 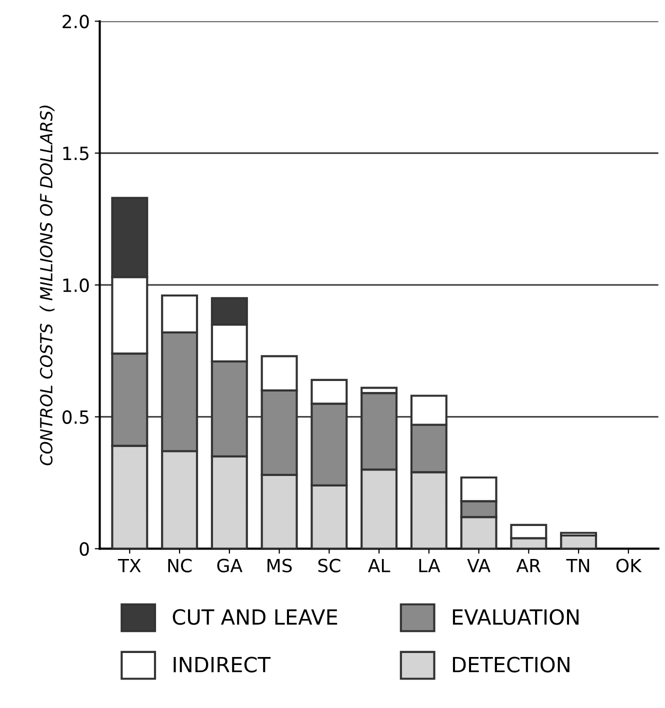 What do you see at coordinates (379, 565) in the screenshot?
I see `x-tick-label: AL` at bounding box center [379, 565].